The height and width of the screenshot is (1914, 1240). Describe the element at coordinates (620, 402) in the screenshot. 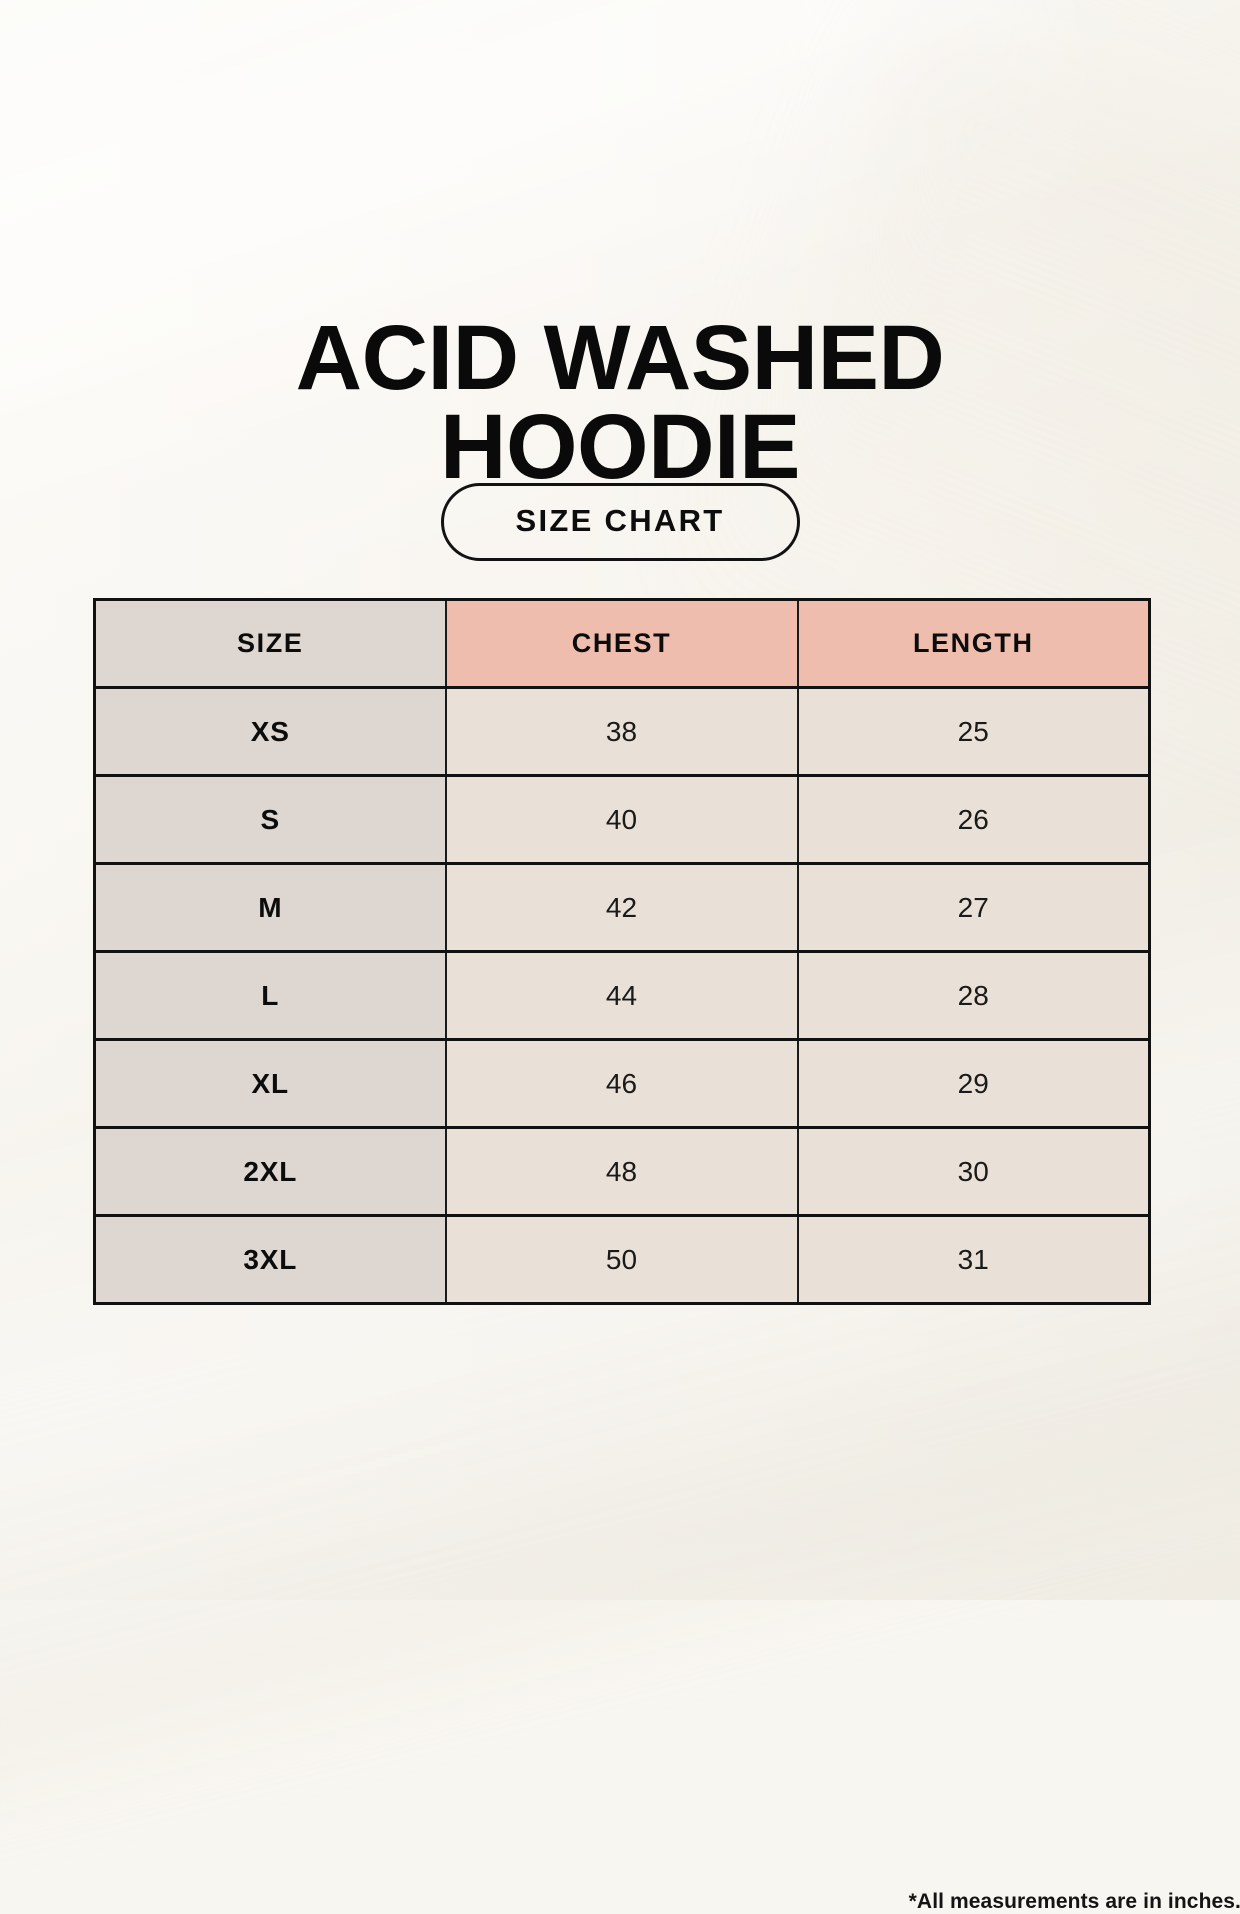

I see `page-title: ACID WASHED HOODIE` at that location.